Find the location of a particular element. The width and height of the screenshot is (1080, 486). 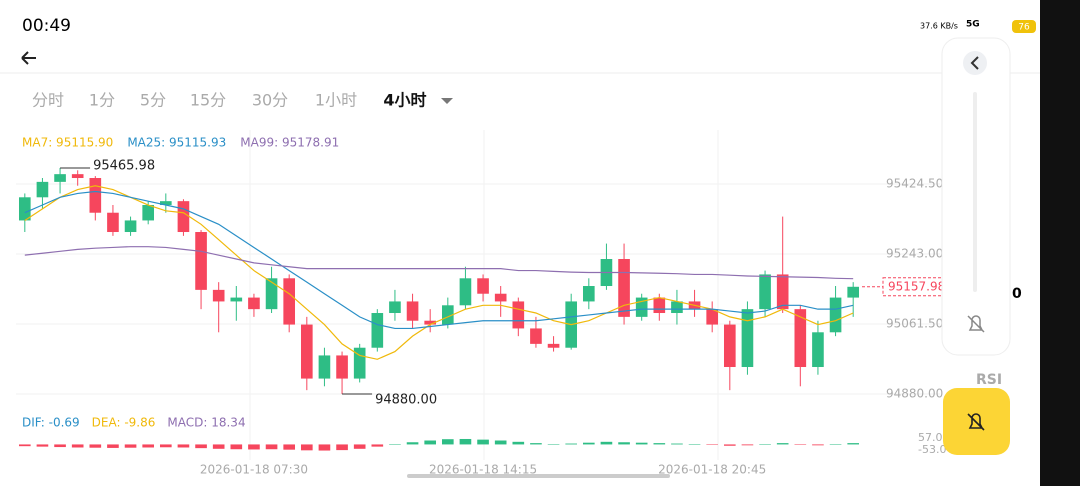

alert-icon is located at coordinates (976, 422).